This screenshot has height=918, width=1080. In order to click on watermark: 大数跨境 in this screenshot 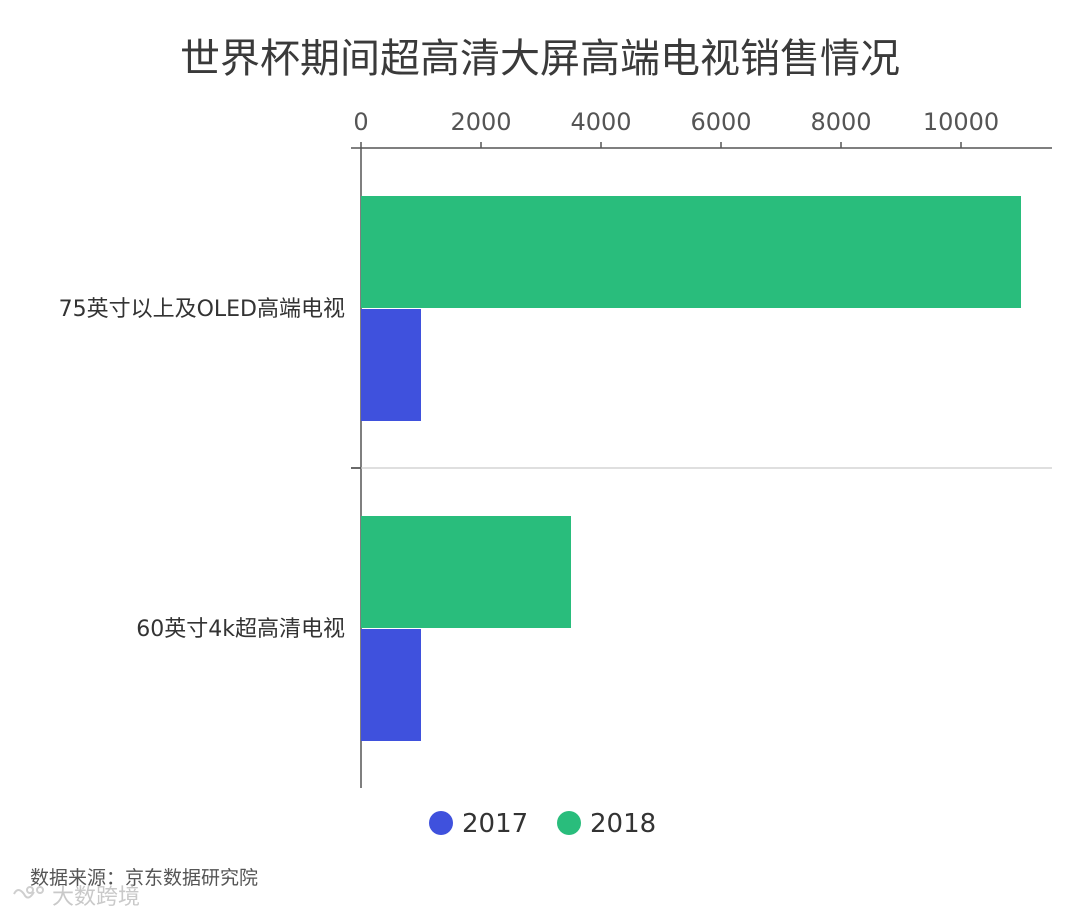, I will do `click(76, 897)`.